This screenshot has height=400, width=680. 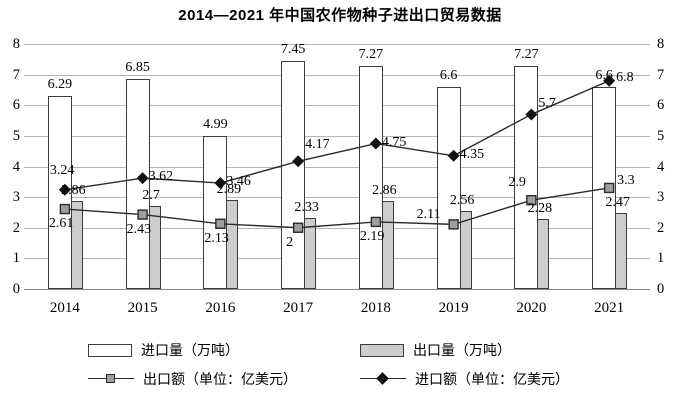 What do you see at coordinates (16, 197) in the screenshot?
I see `y-axis-tick-left: 3` at bounding box center [16, 197].